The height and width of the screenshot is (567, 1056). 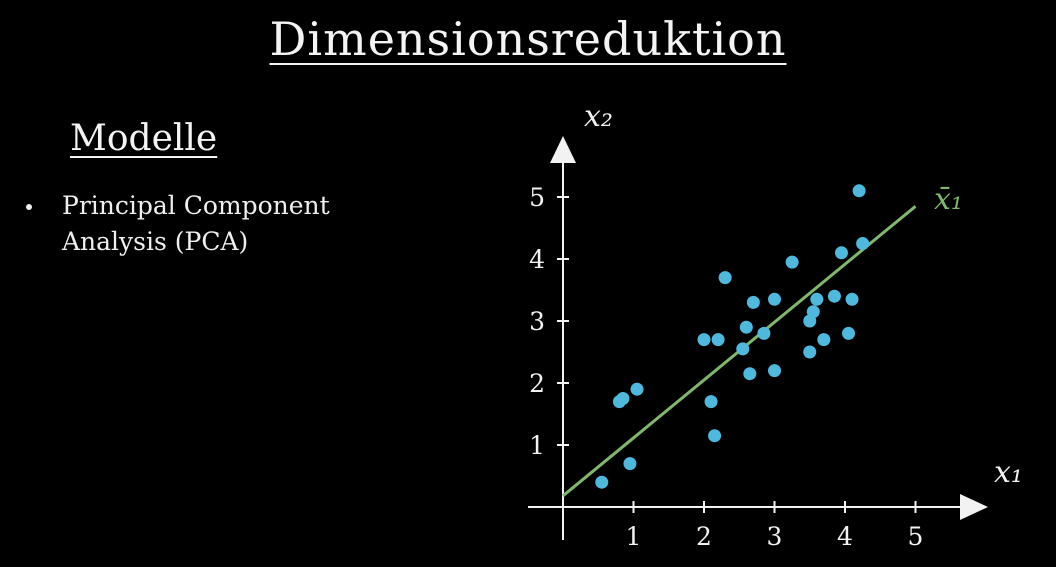 I want to click on x-tick-label: 4, so click(x=845, y=536).